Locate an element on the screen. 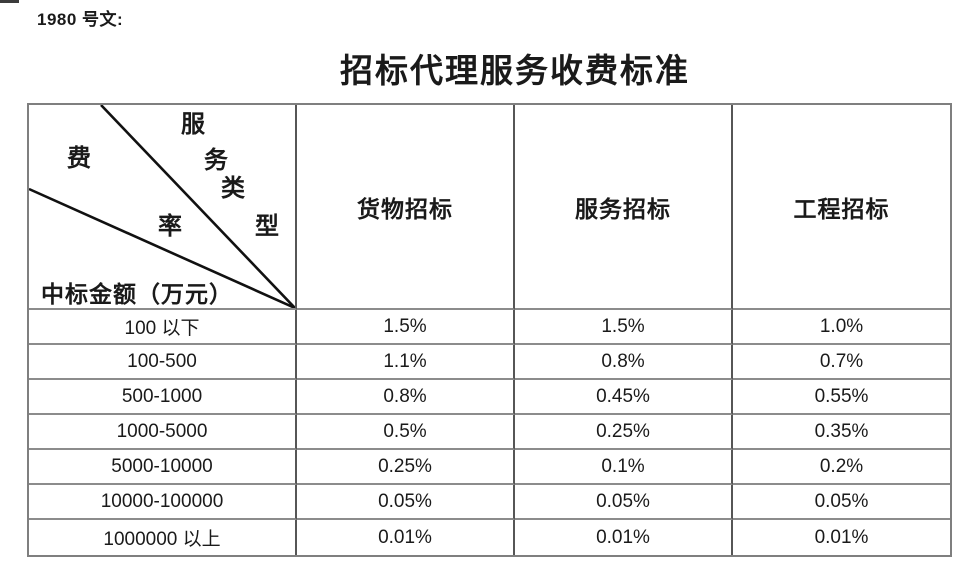  row-range: 1000-5000 is located at coordinates (163, 432).